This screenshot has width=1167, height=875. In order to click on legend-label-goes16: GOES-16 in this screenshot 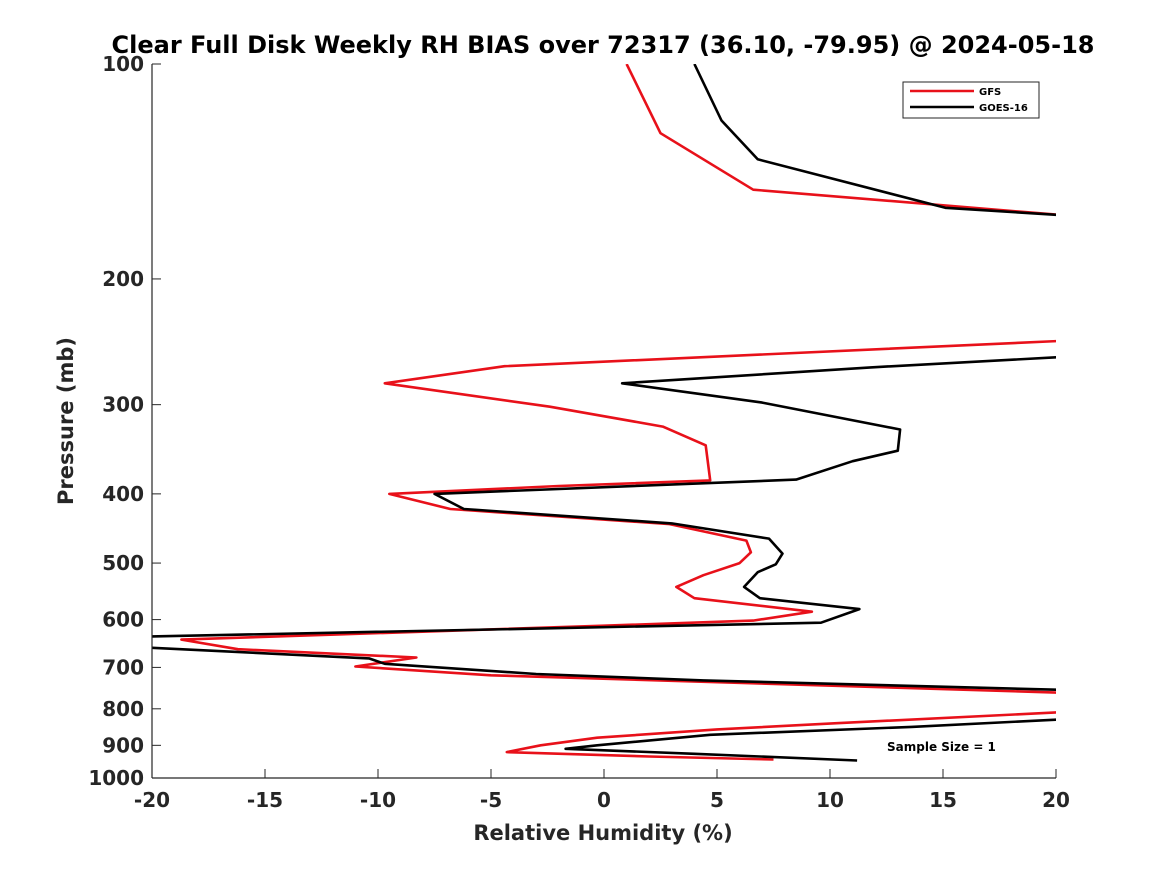, I will do `click(1003, 108)`.